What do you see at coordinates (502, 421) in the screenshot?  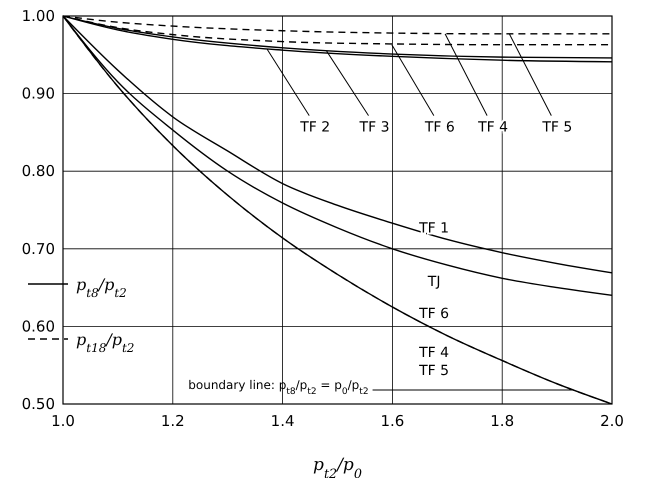 I see `x-tick-label: 1.8` at bounding box center [502, 421].